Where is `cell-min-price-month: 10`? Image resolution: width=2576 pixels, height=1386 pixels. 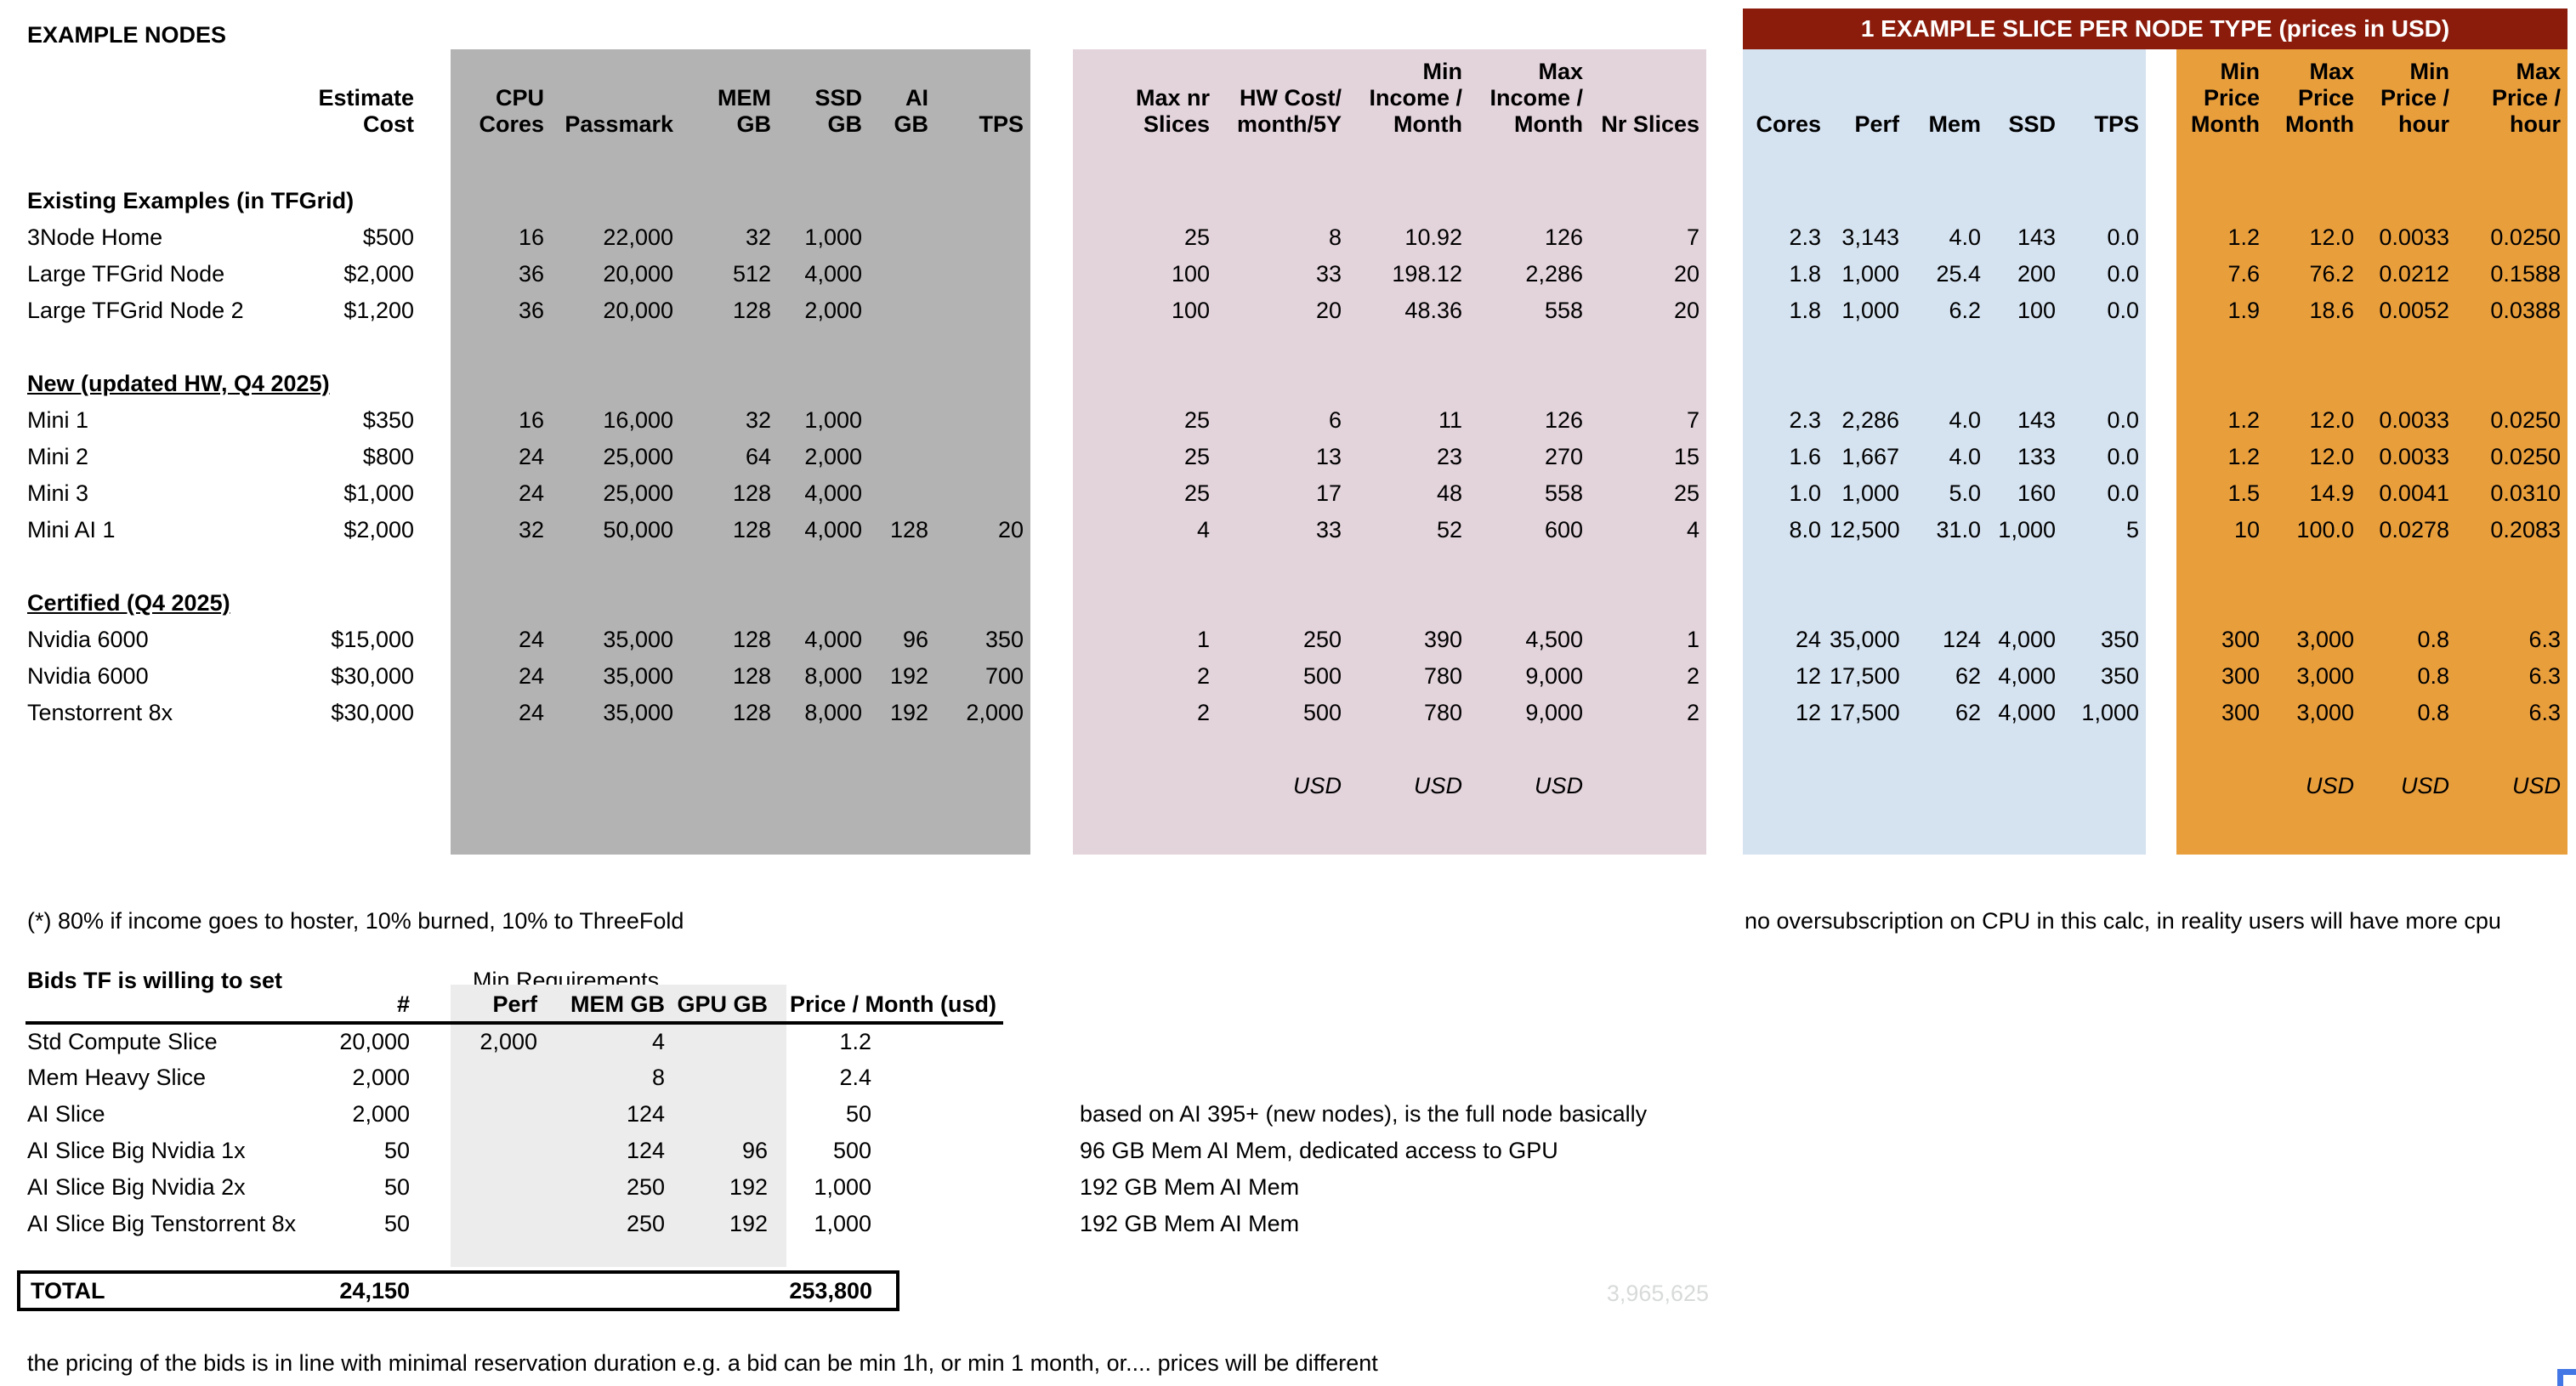
cell-min-price-month: 10 is located at coordinates (2222, 530).